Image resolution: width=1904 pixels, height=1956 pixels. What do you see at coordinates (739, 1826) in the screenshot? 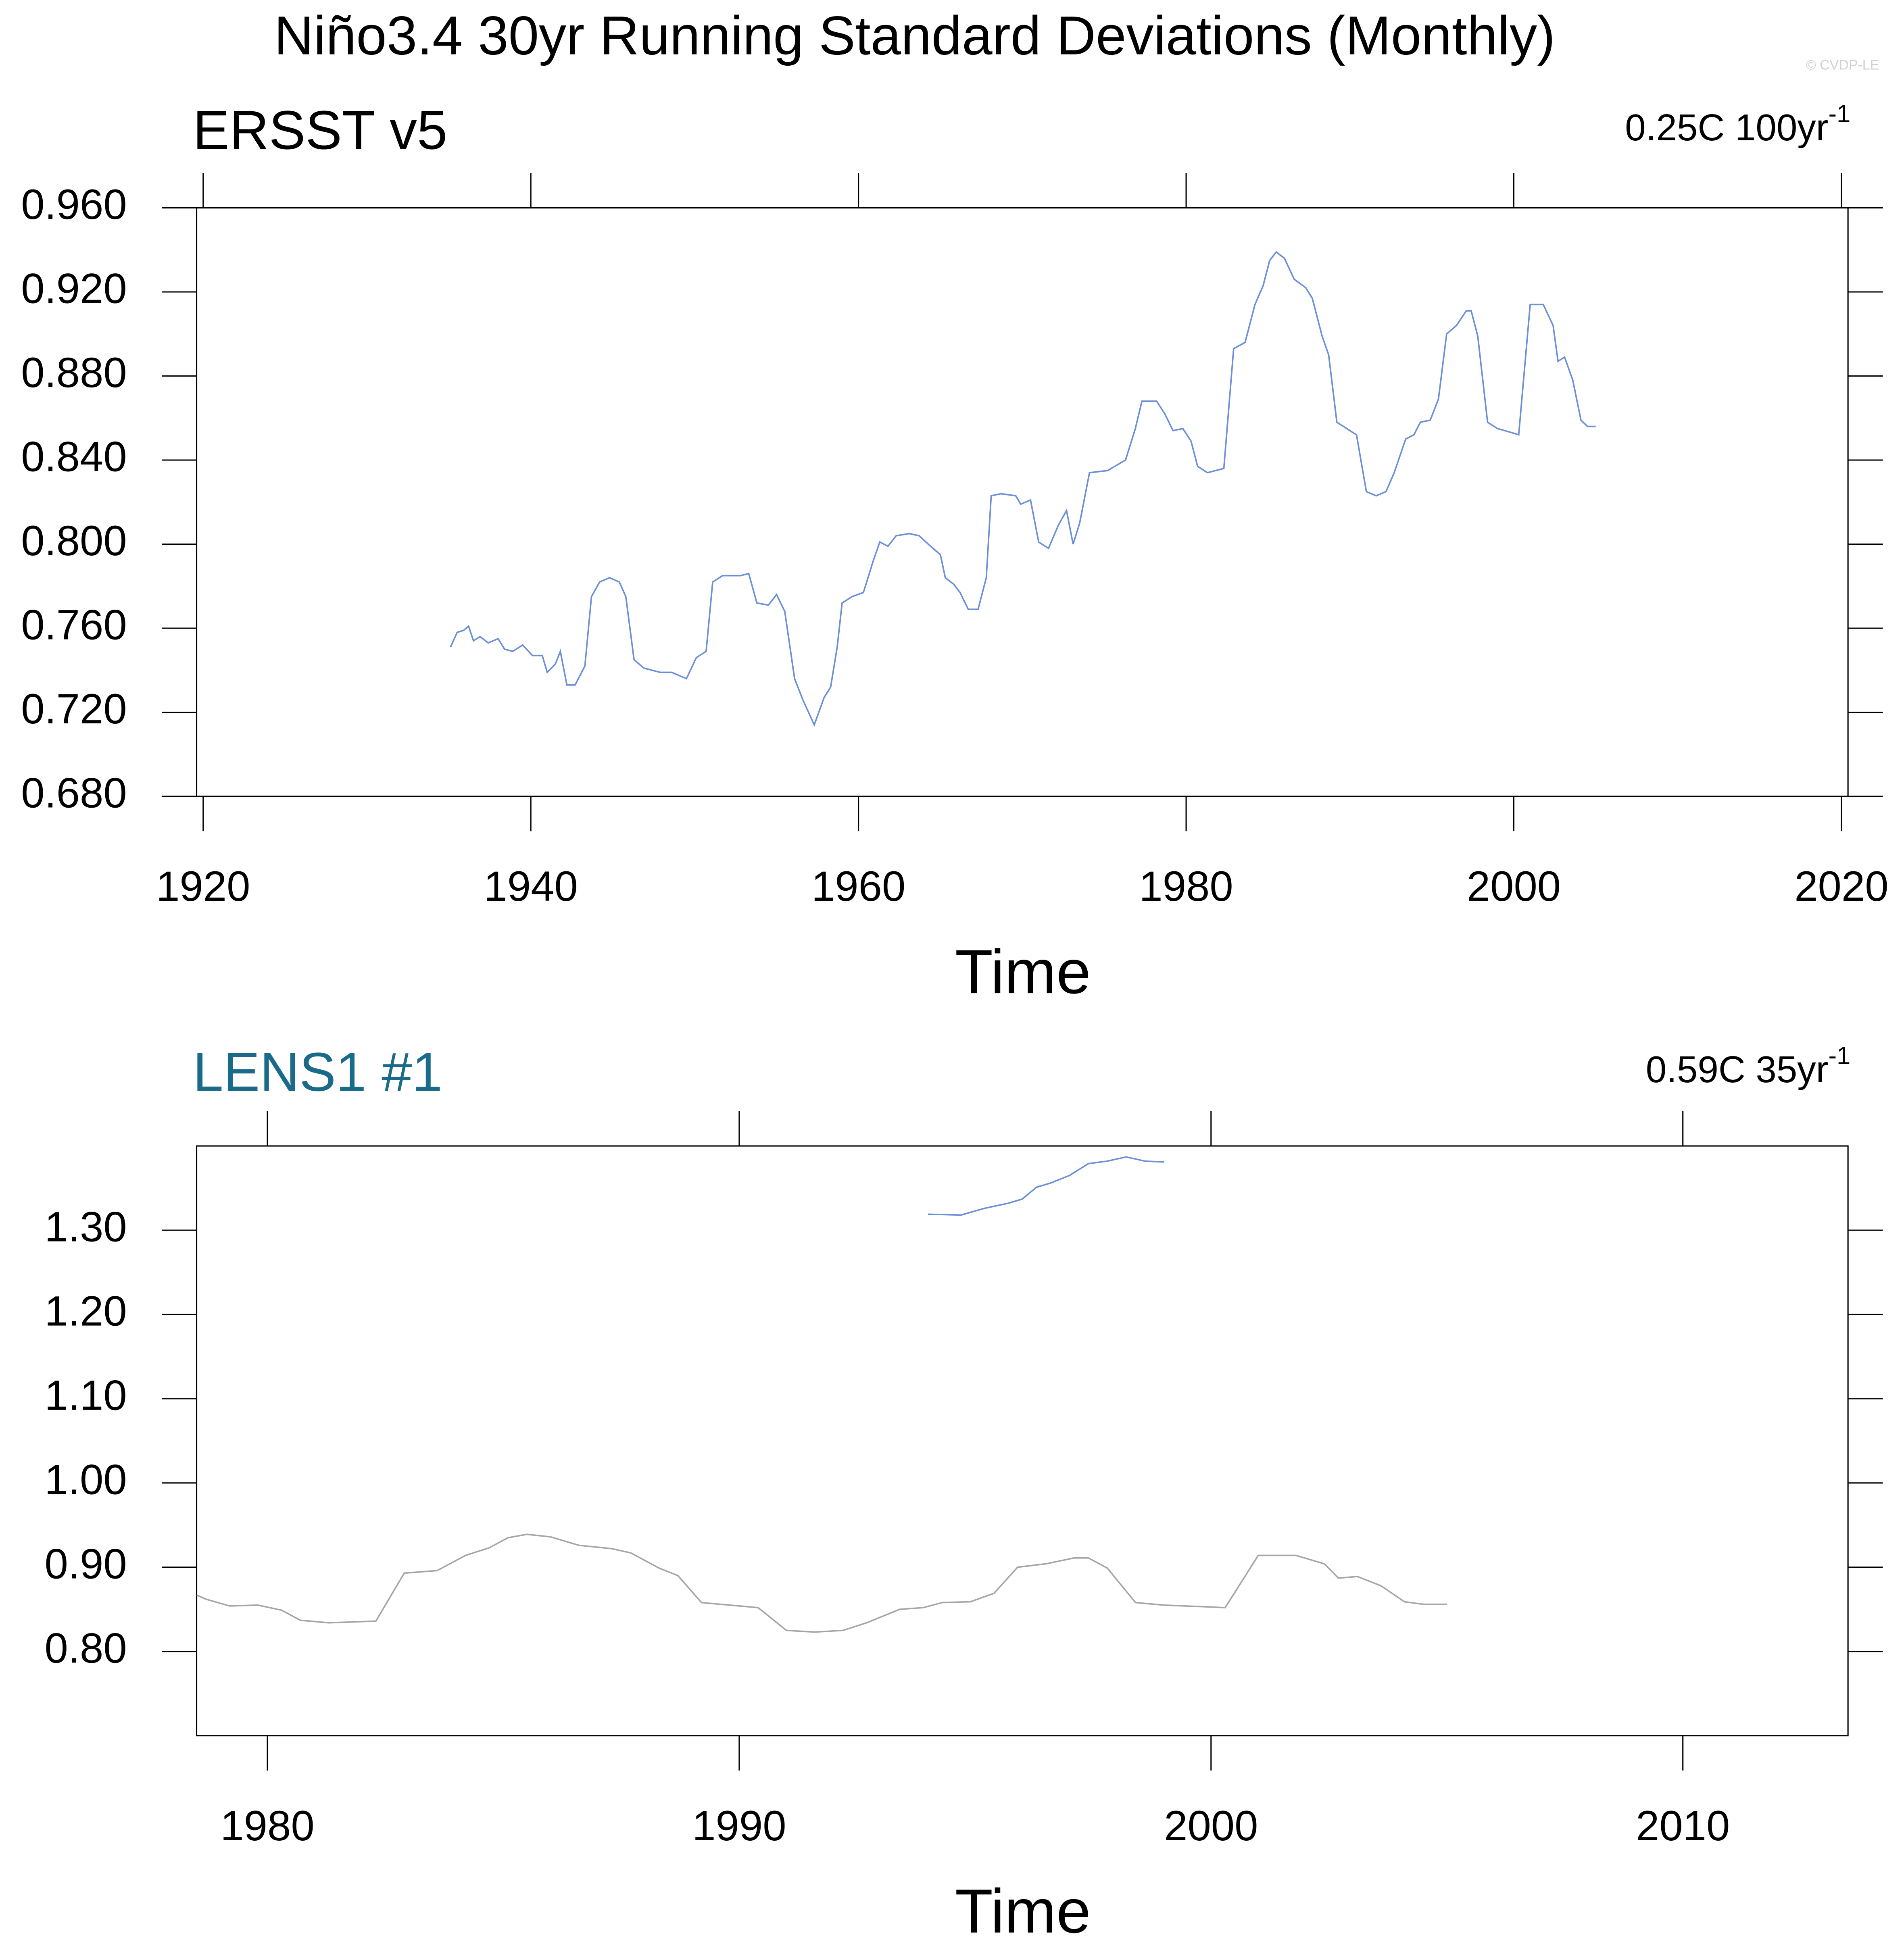
I see `x-tick-label: 1990` at bounding box center [739, 1826].